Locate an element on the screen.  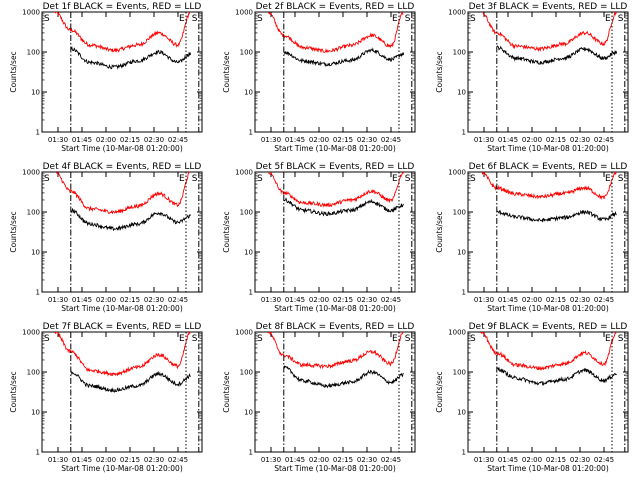
chart-title: Det 8f BLACK = Events, RED = LLD is located at coordinates (335, 327).